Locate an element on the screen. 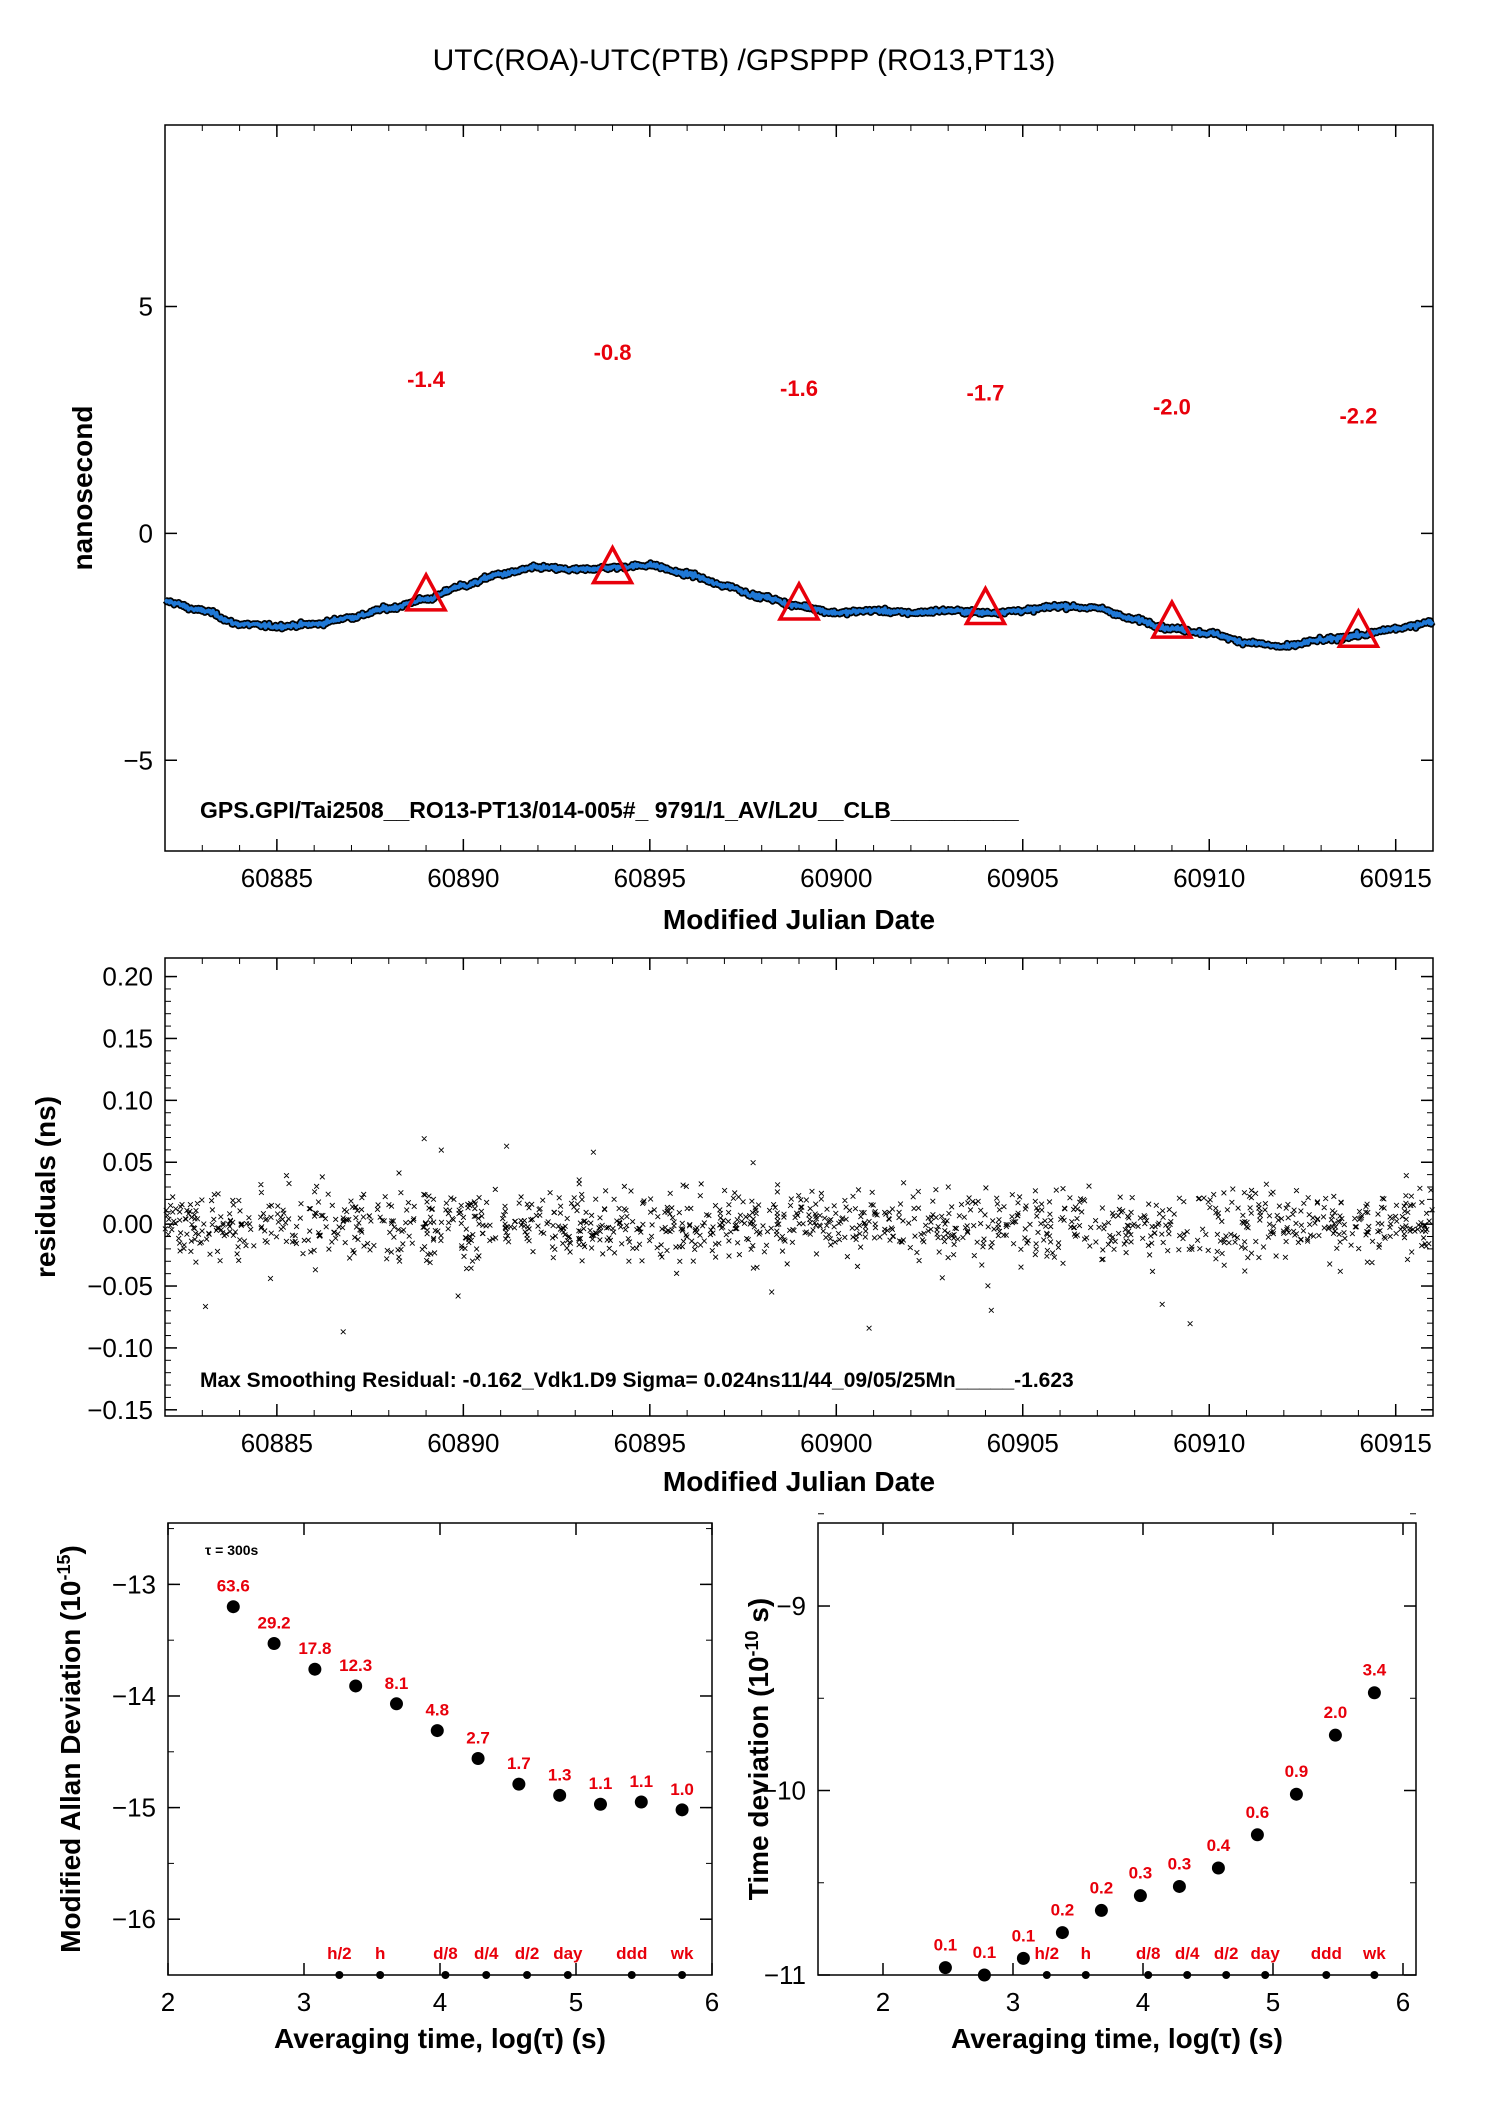 The height and width of the screenshot is (2105, 1488). right-x-axis-label: Averaging time, log(τ) (s) is located at coordinates (1117, 2038).